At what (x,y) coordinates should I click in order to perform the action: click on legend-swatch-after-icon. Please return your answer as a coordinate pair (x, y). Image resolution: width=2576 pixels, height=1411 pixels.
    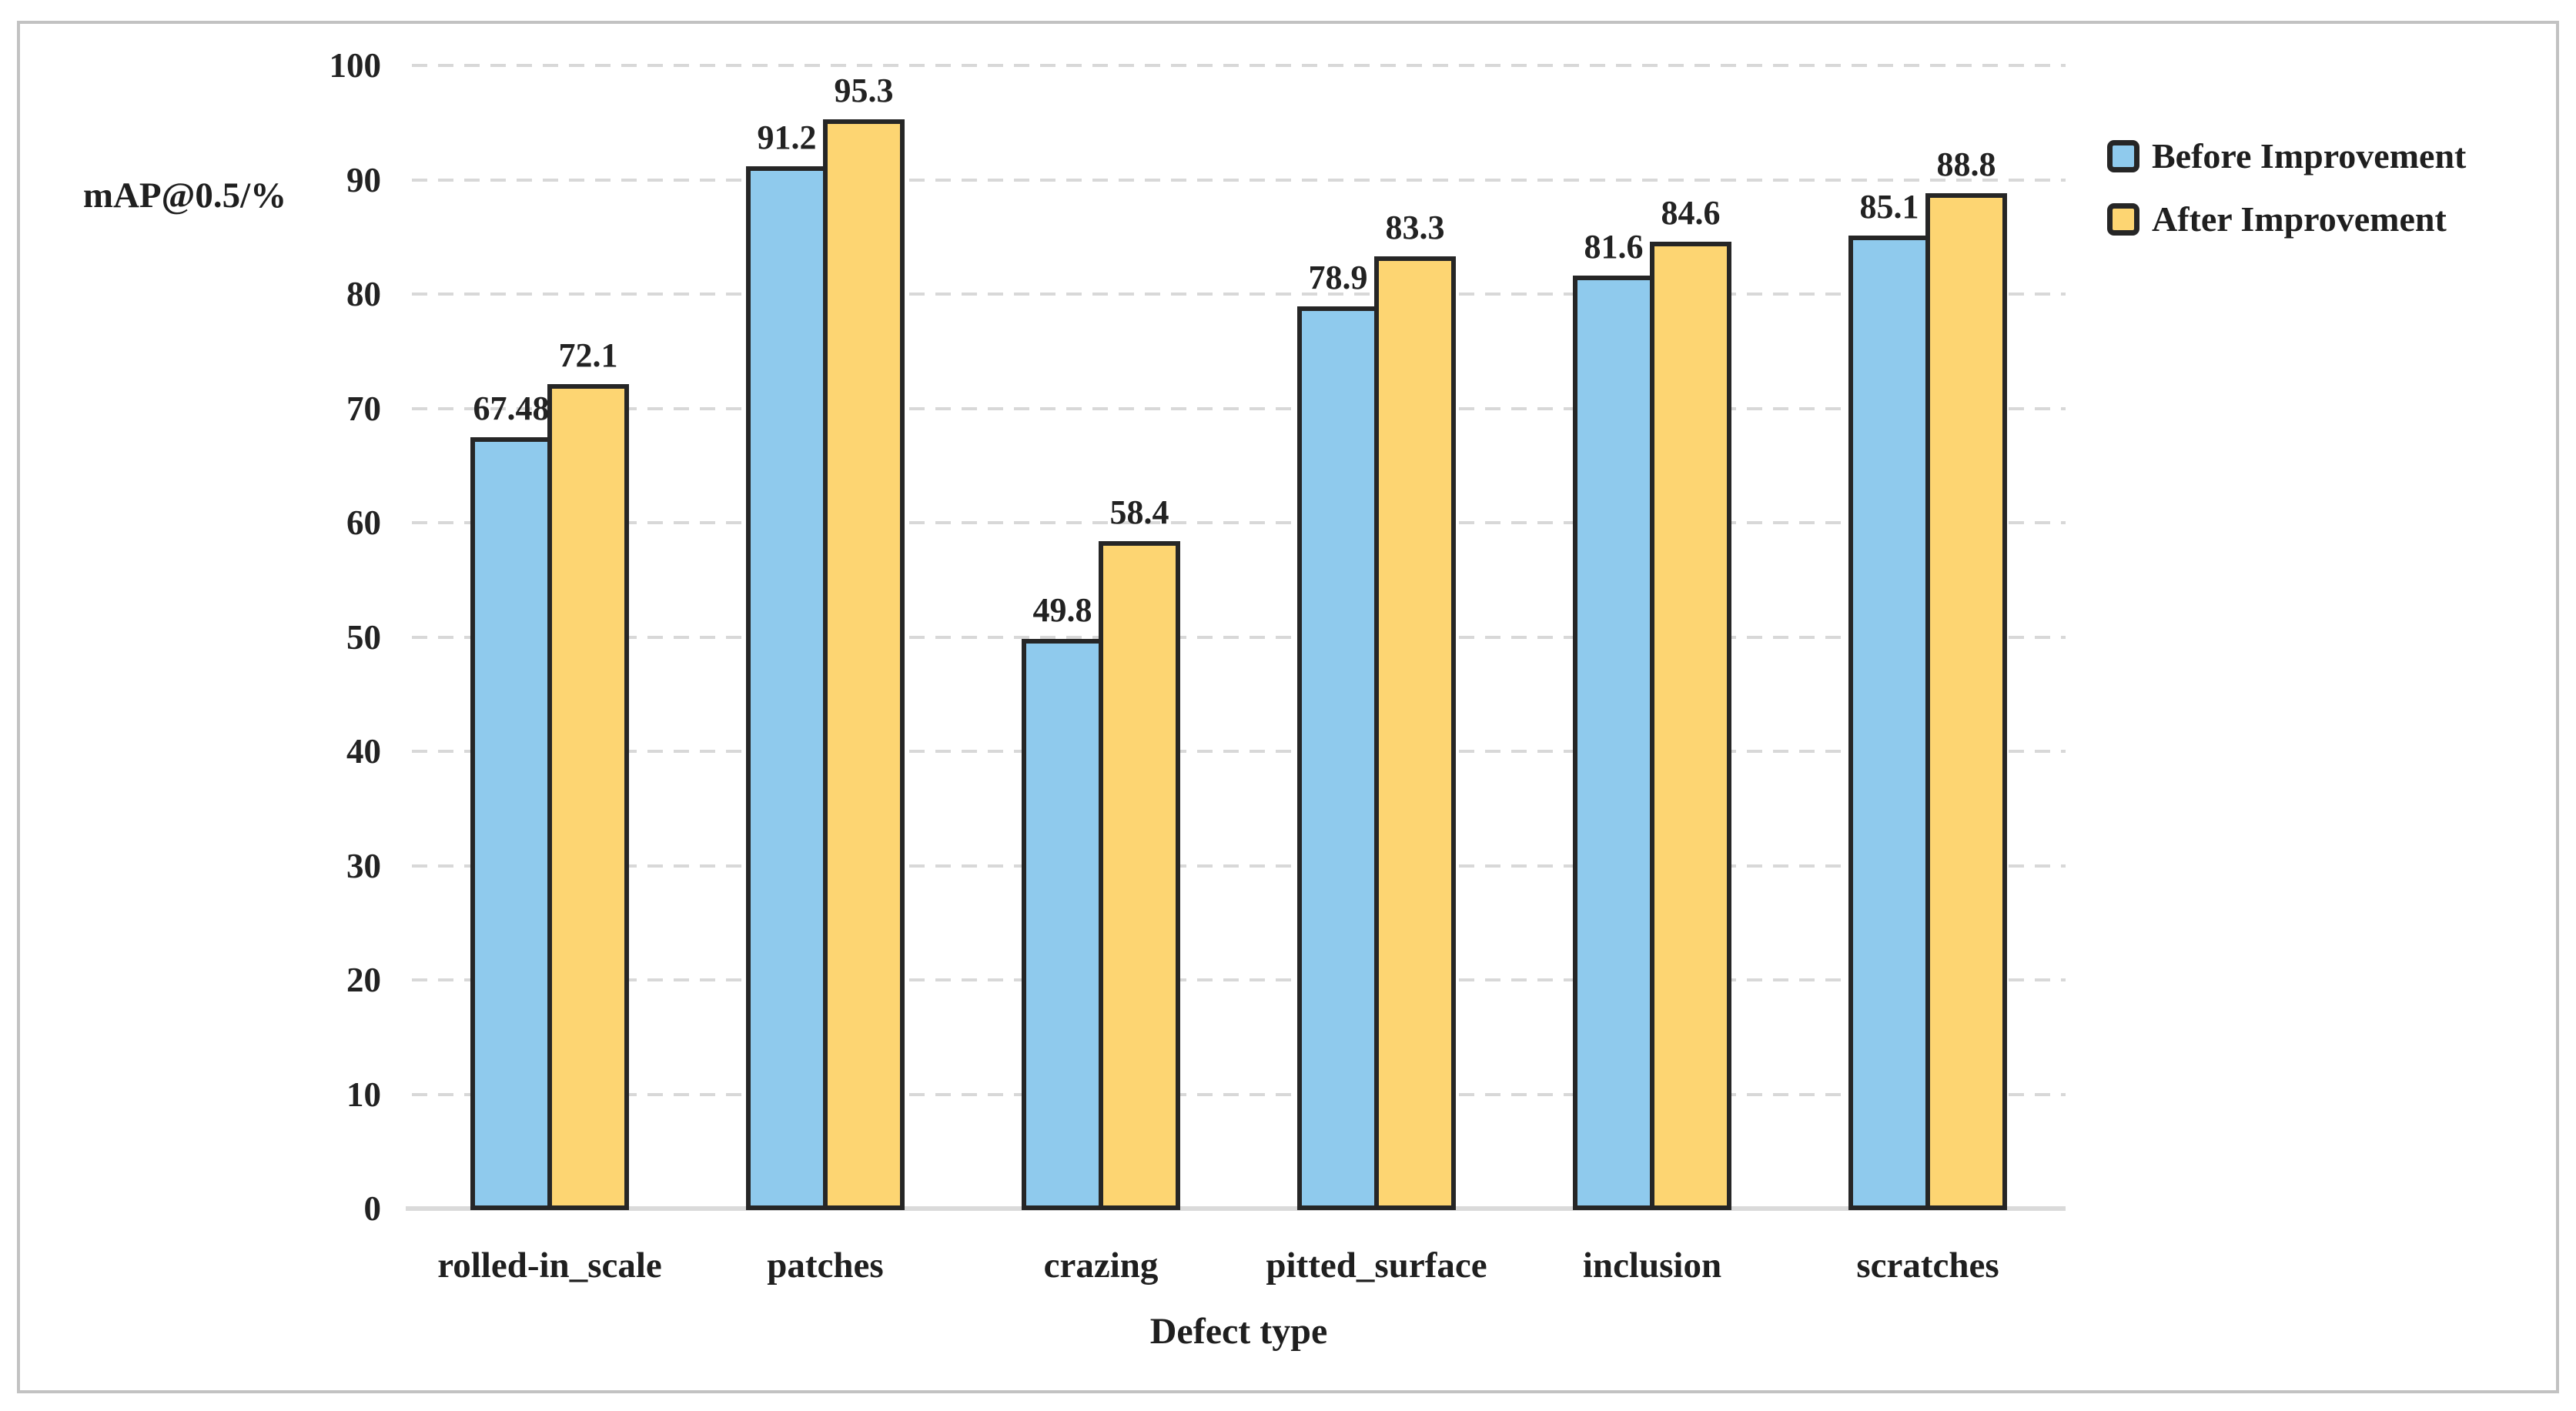
    Looking at the image, I should click on (2123, 219).